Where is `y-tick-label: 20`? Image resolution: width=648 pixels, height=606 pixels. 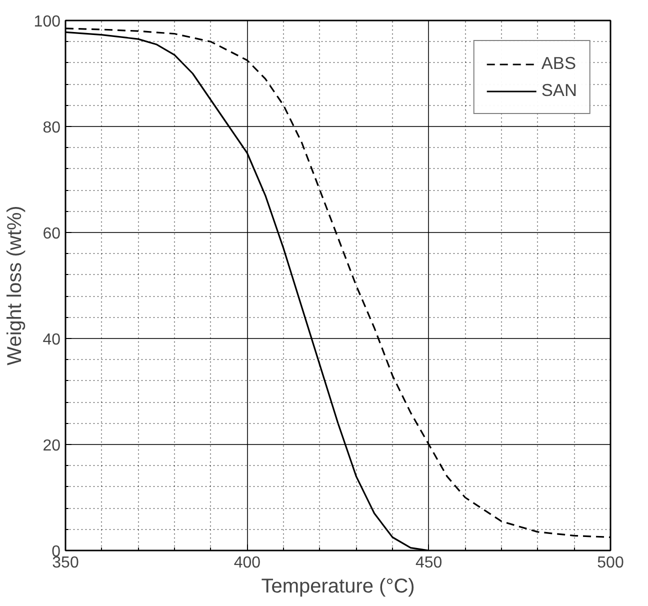
y-tick-label: 20 is located at coordinates (51, 446).